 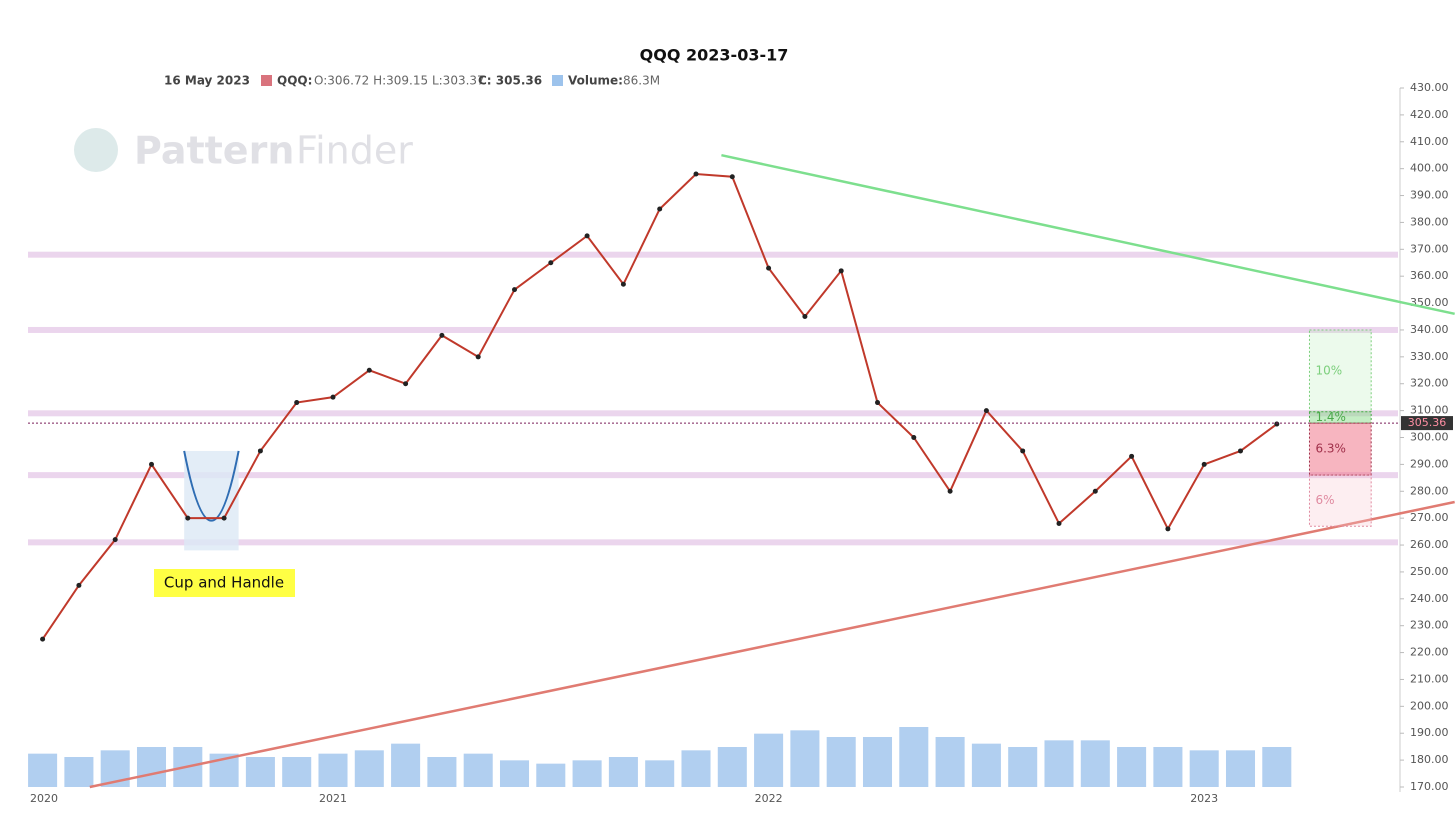 I want to click on info-ohl: O:306.72 H:309.15 L:303.37, so click(x=399, y=81).